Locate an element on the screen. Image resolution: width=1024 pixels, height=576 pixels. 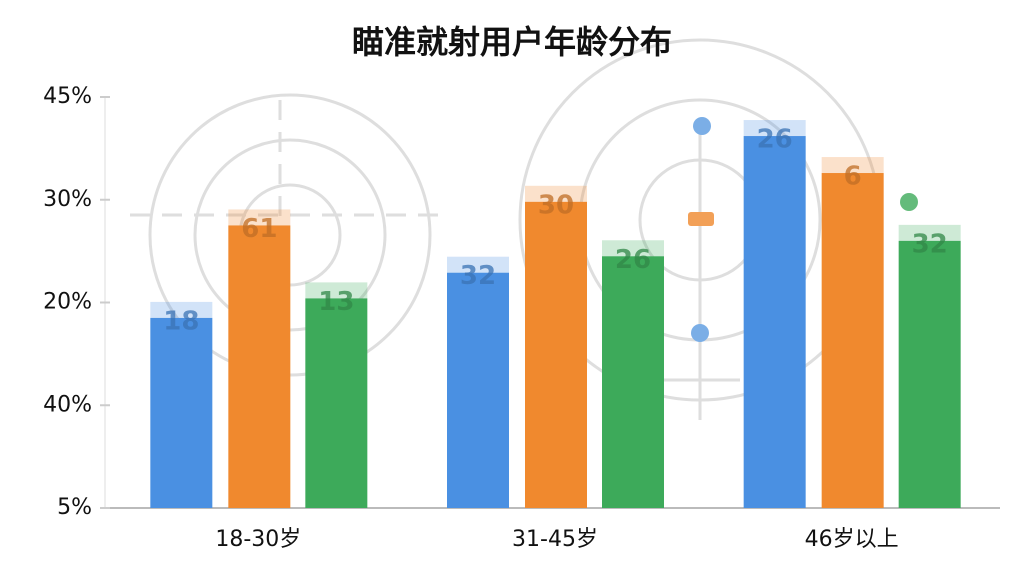
x-tick-label: 46岁以上 is located at coordinates (852, 539).